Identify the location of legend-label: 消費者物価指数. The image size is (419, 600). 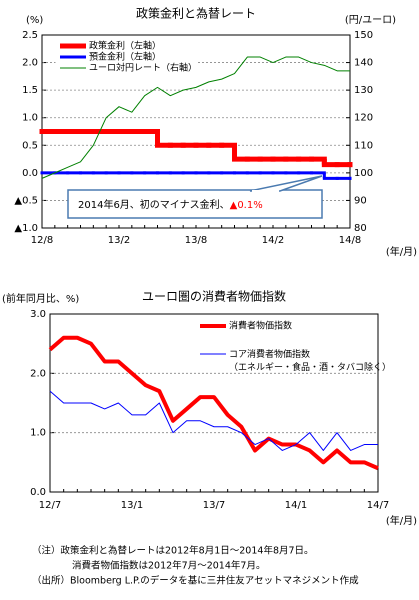
(260, 326).